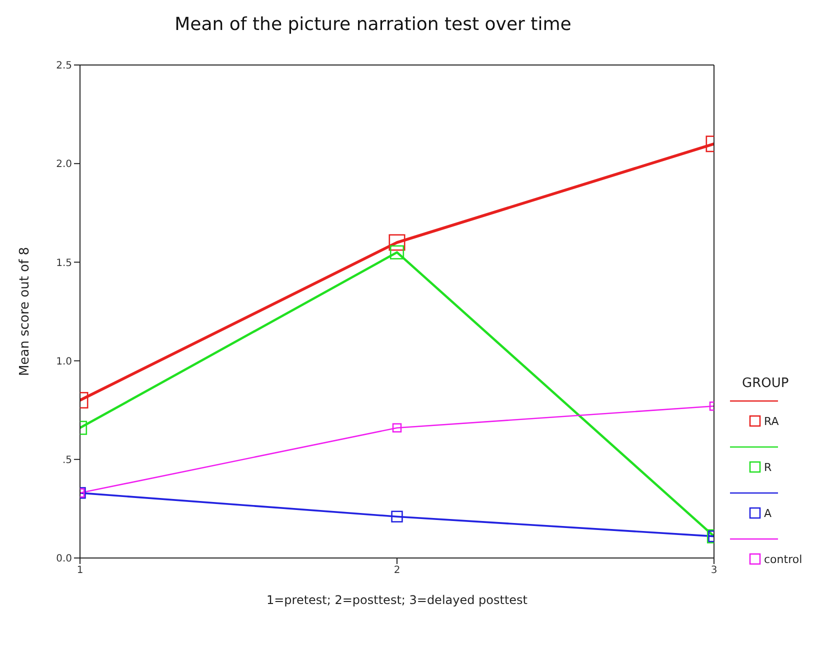 The width and height of the screenshot is (815, 657). Describe the element at coordinates (64, 66) in the screenshot. I see `y-tick-label: 2.5` at that location.